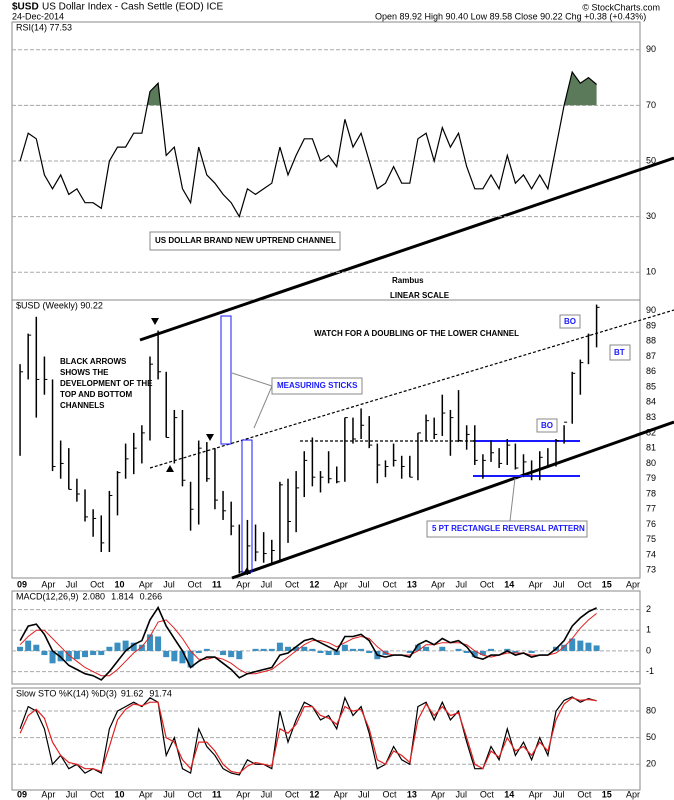 The height and width of the screenshot is (800, 674). I want to click on y-tick-label: 1, so click(648, 630).